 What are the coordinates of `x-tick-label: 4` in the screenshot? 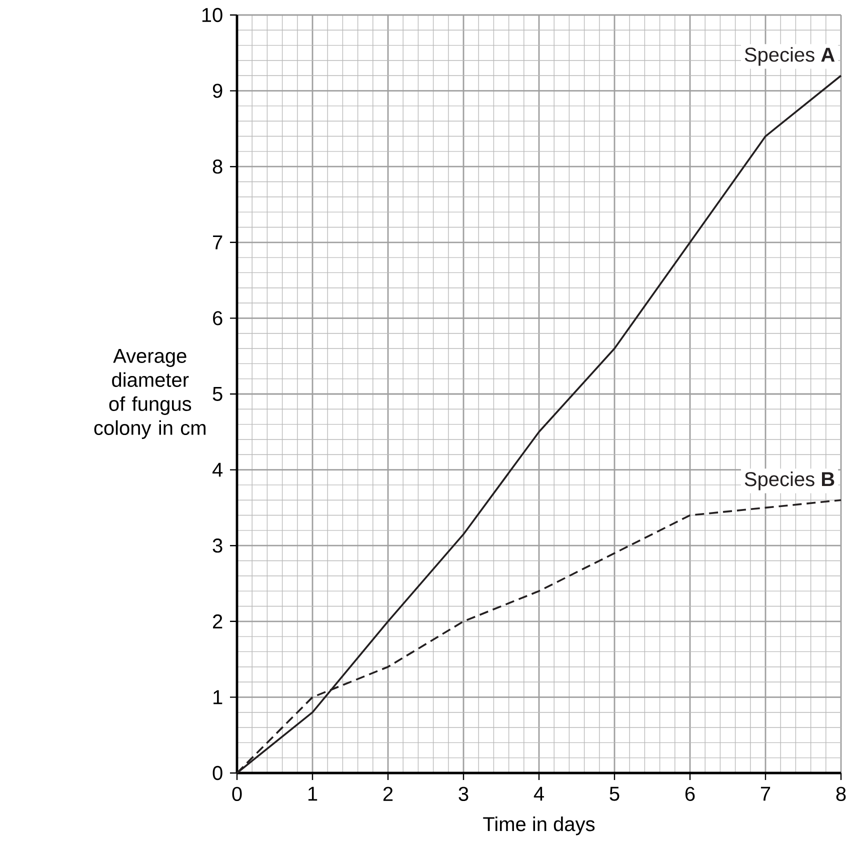 It's located at (539, 793).